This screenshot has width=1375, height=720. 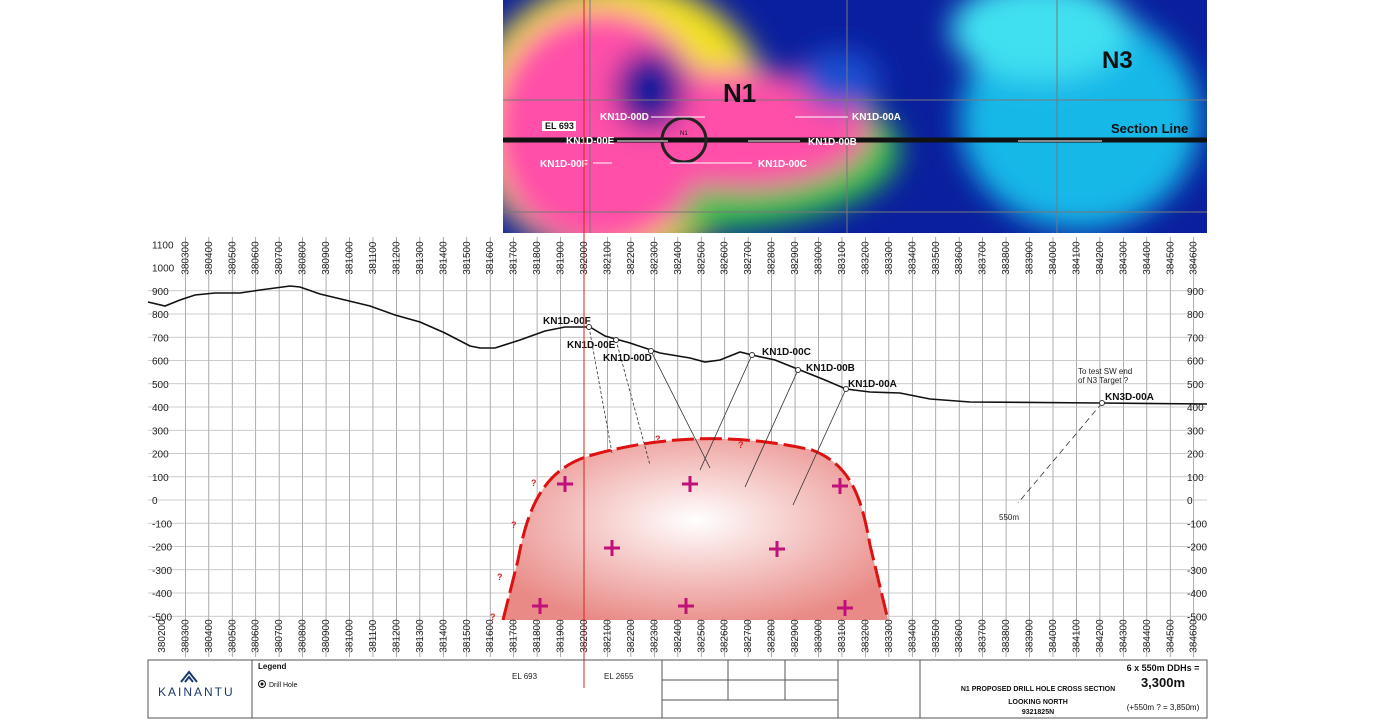 What do you see at coordinates (1103, 380) in the screenshot?
I see `annotation: of N3 Target ?` at bounding box center [1103, 380].